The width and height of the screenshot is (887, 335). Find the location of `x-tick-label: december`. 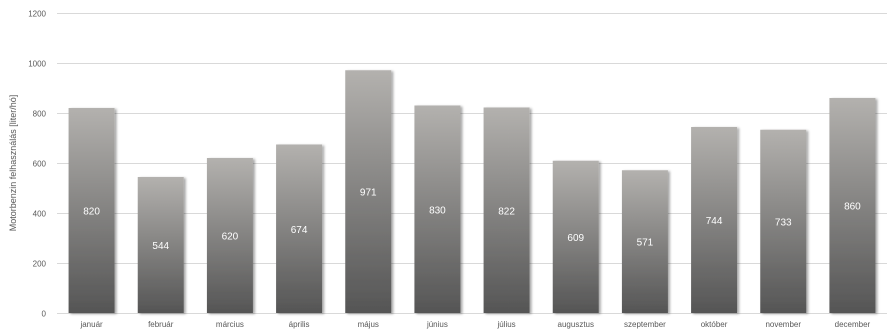

x-tick-label: december is located at coordinates (853, 324).